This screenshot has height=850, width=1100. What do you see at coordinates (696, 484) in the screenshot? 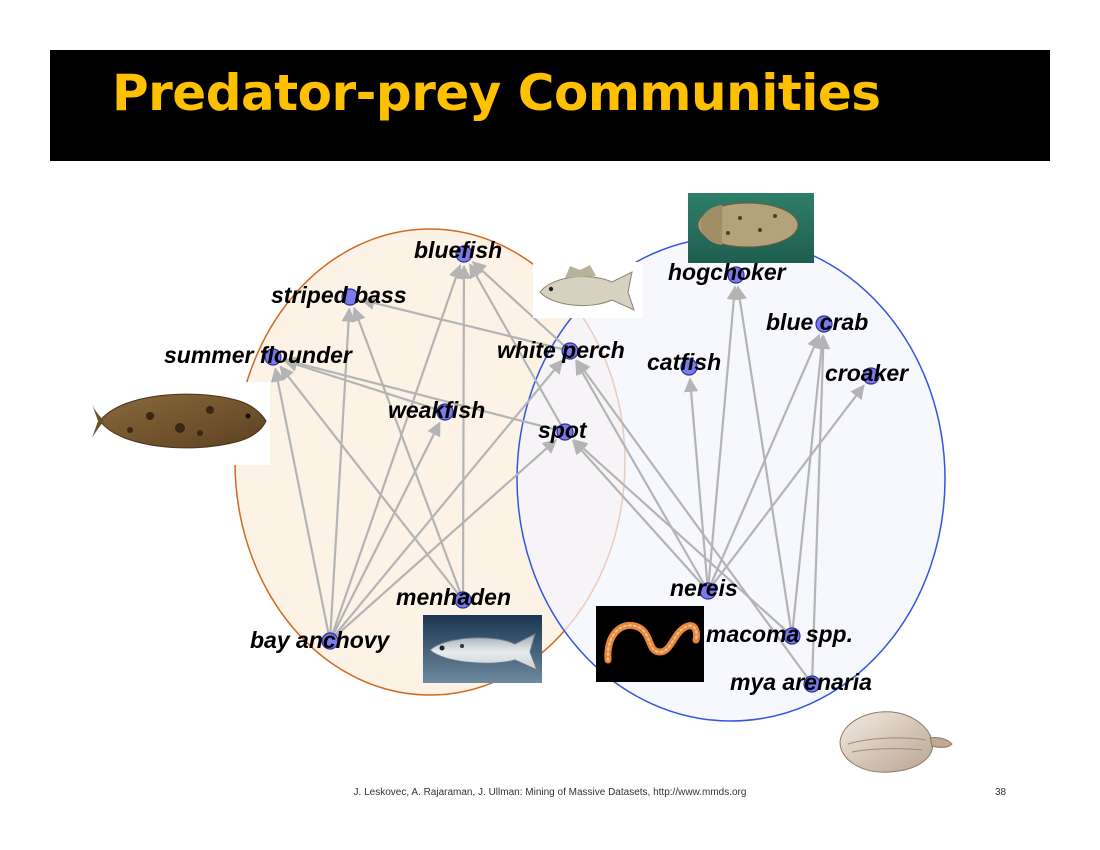
I see `edge-nereis-to-catfish` at bounding box center [696, 484].